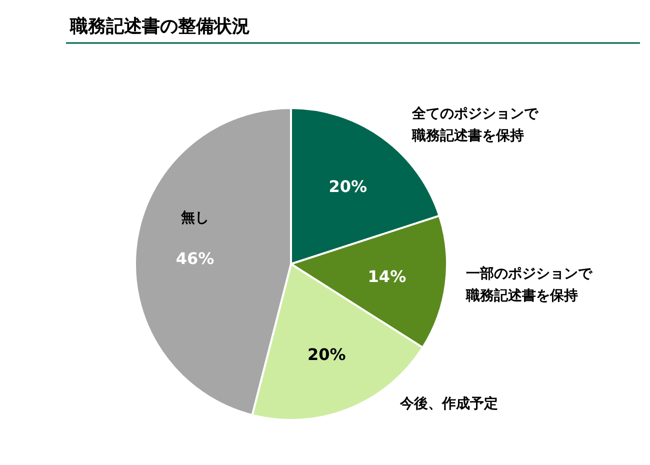 This screenshot has height=465, width=650. I want to click on chart-title: 職務記述書の整備状況, so click(159, 26).